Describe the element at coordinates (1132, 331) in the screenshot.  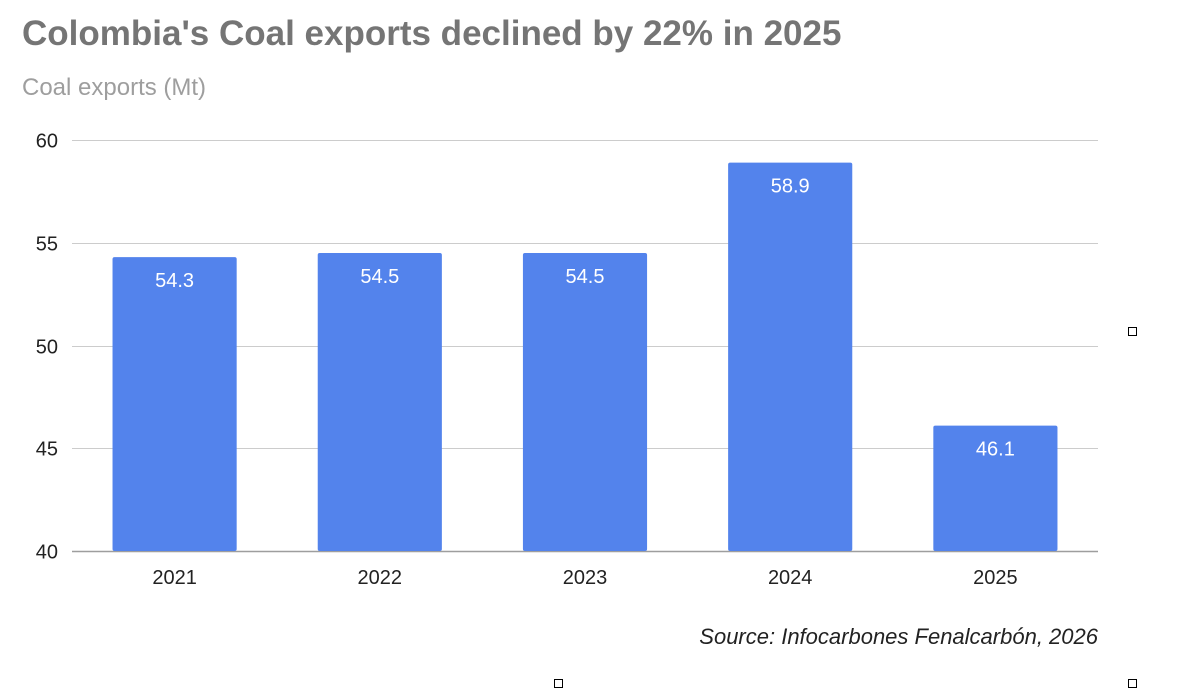
I see `resize-handle-right` at that location.